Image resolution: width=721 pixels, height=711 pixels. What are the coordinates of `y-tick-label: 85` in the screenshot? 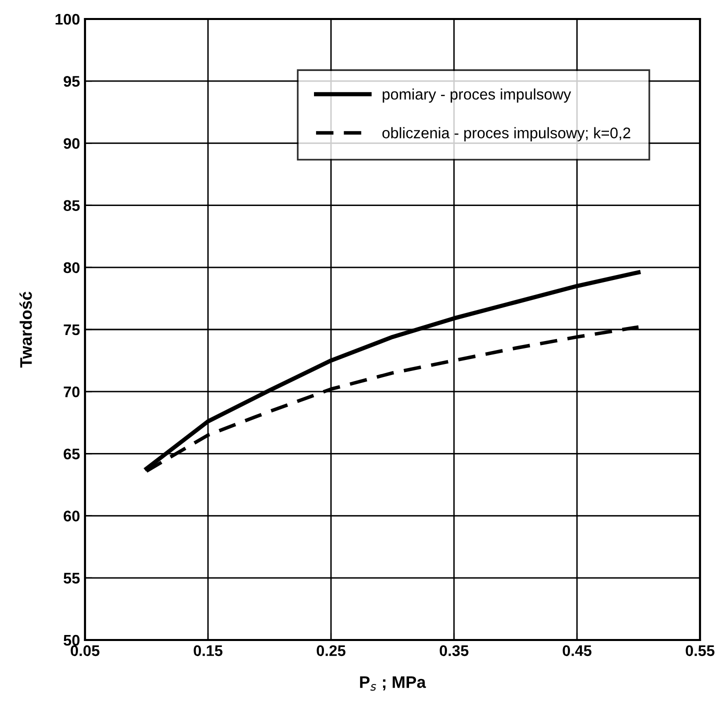 It's located at (72, 205).